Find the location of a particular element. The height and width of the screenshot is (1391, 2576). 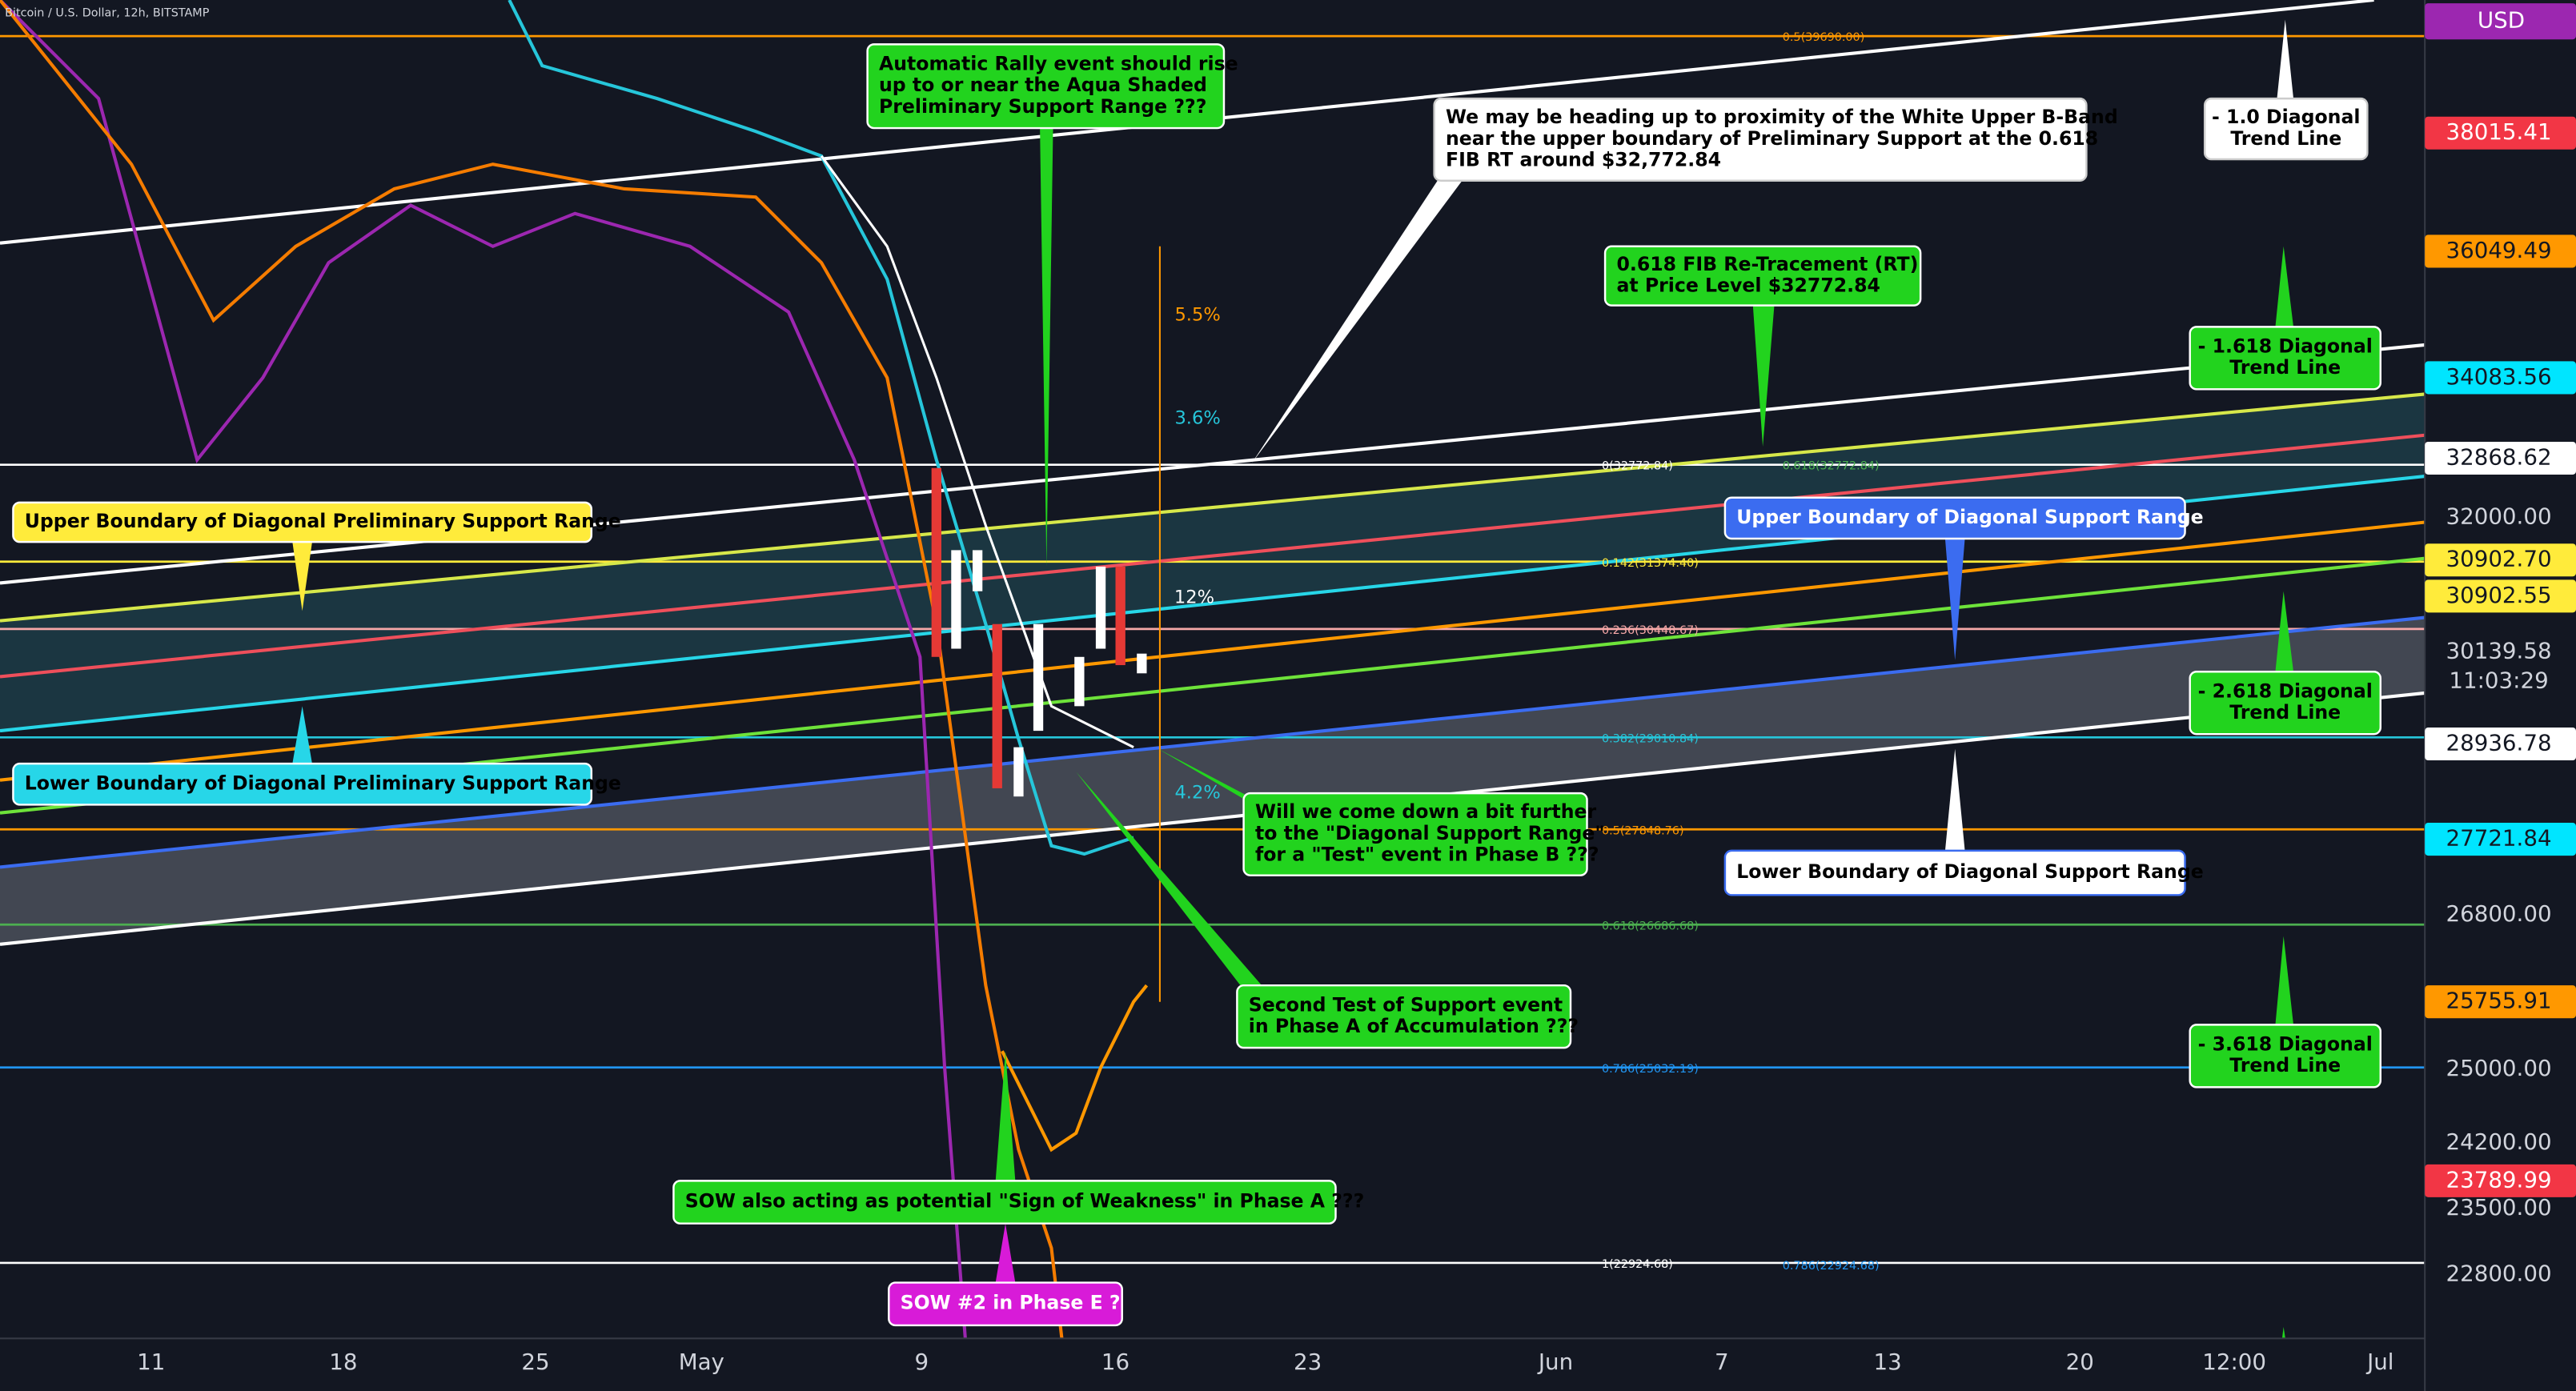

annotation-text: - 1.0 Diagonal is located at coordinates (2286, 117).